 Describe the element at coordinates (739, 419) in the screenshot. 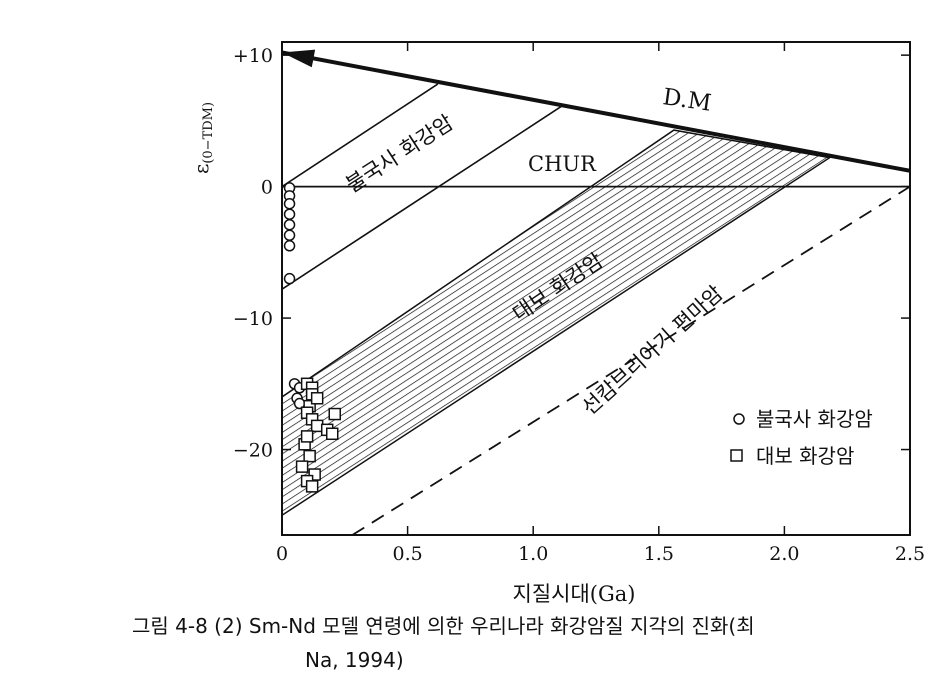

I see `legend-circle-marker` at that location.